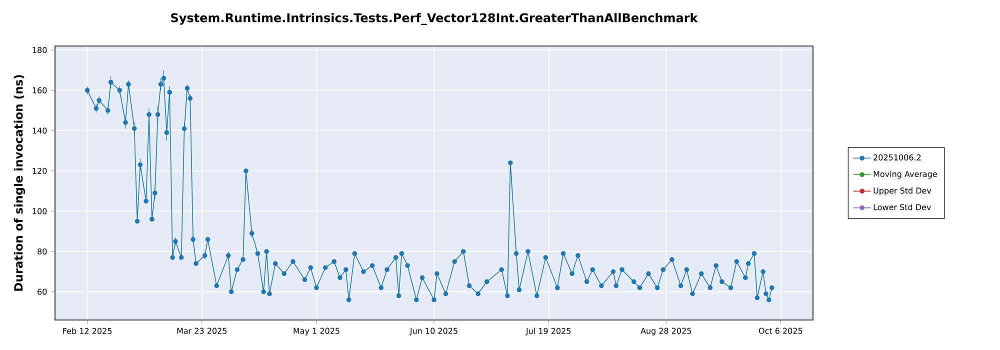  Describe the element at coordinates (903, 191) in the screenshot. I see `legend-label: Upper Std Dev` at that location.